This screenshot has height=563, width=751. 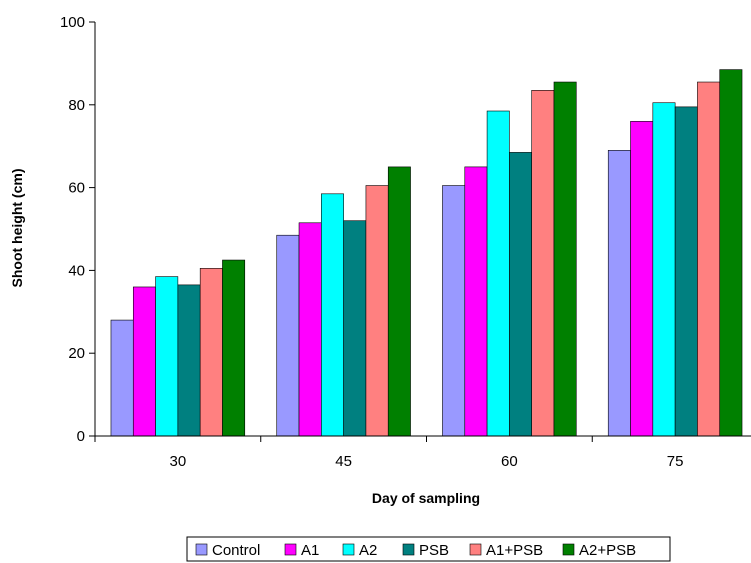 What do you see at coordinates (76, 353) in the screenshot?
I see `y-tick-label: 20` at bounding box center [76, 353].